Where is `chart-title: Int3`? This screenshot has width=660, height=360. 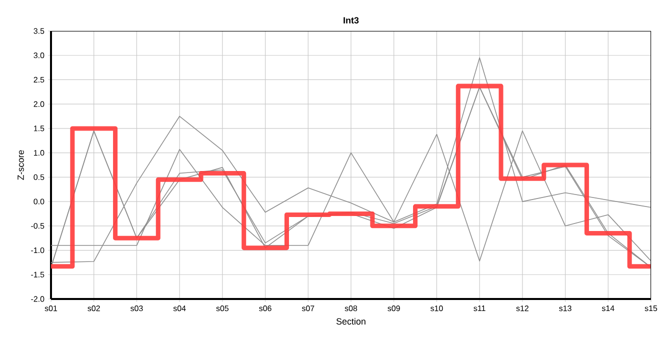 chart-title: Int3 is located at coordinates (351, 20).